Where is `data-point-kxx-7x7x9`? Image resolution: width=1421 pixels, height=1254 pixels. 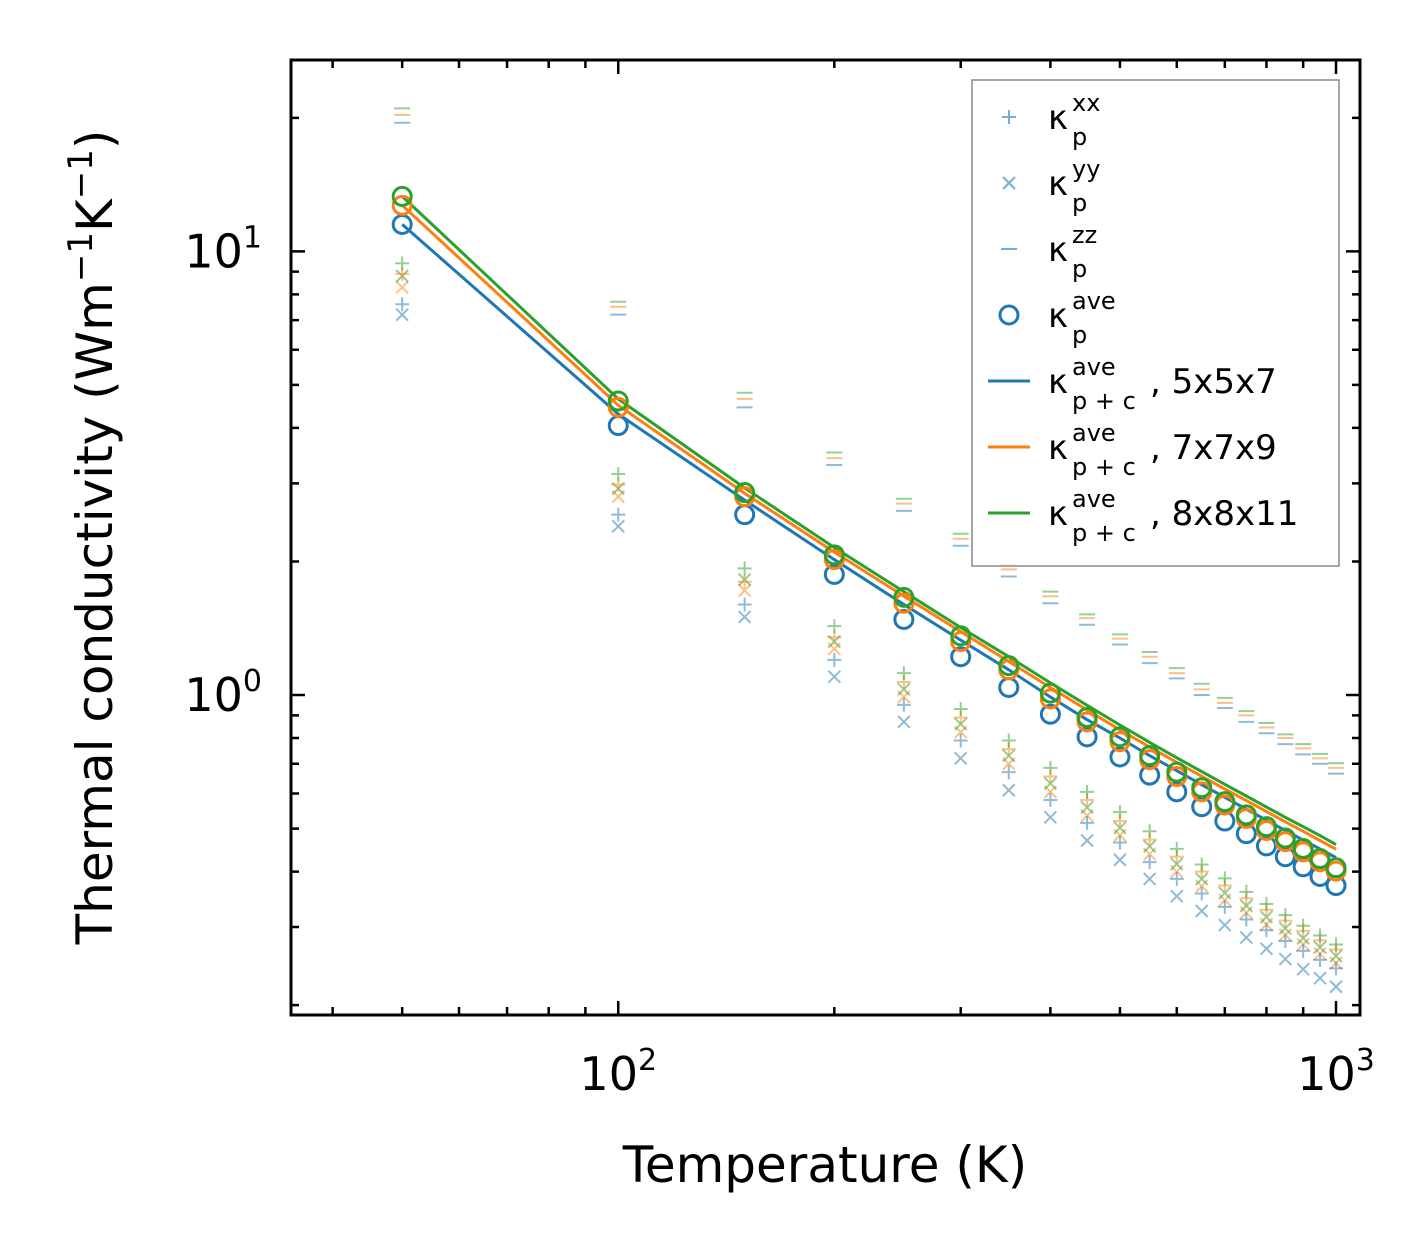
data-point-kxx-7x7x9 is located at coordinates (744, 581).